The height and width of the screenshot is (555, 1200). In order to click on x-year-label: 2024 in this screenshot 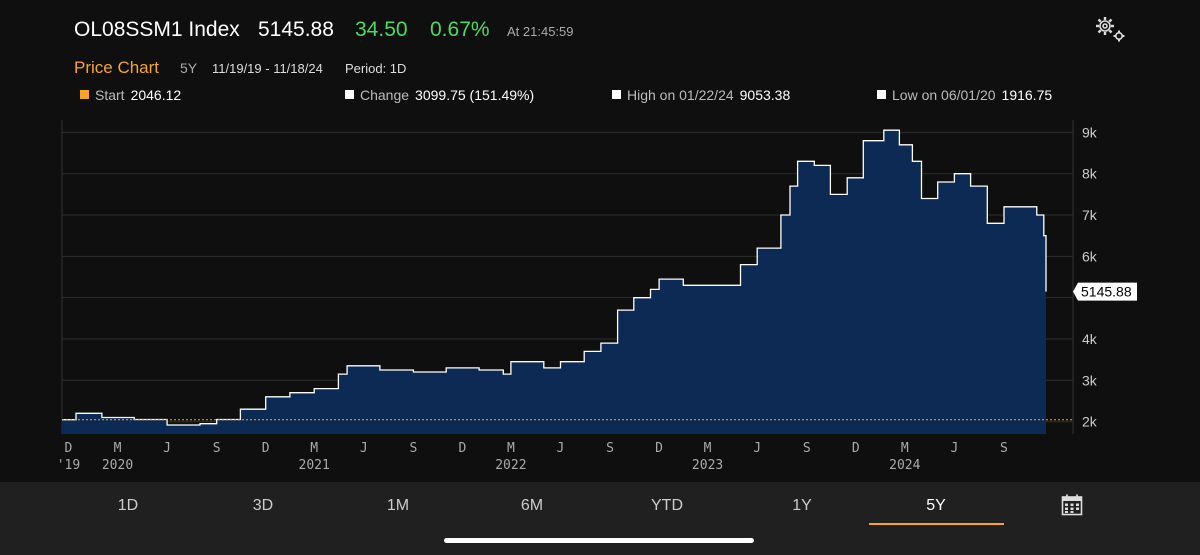, I will do `click(904, 465)`.